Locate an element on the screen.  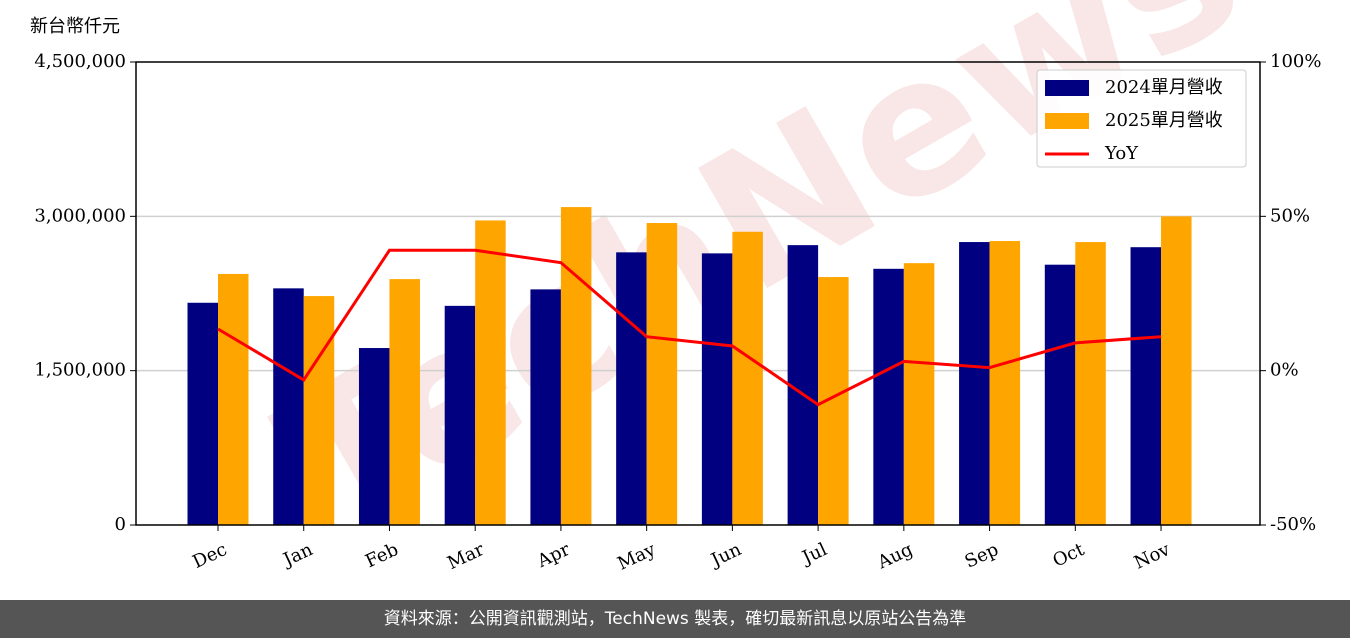
y2-tick-label: -50% is located at coordinates (1293, 524).